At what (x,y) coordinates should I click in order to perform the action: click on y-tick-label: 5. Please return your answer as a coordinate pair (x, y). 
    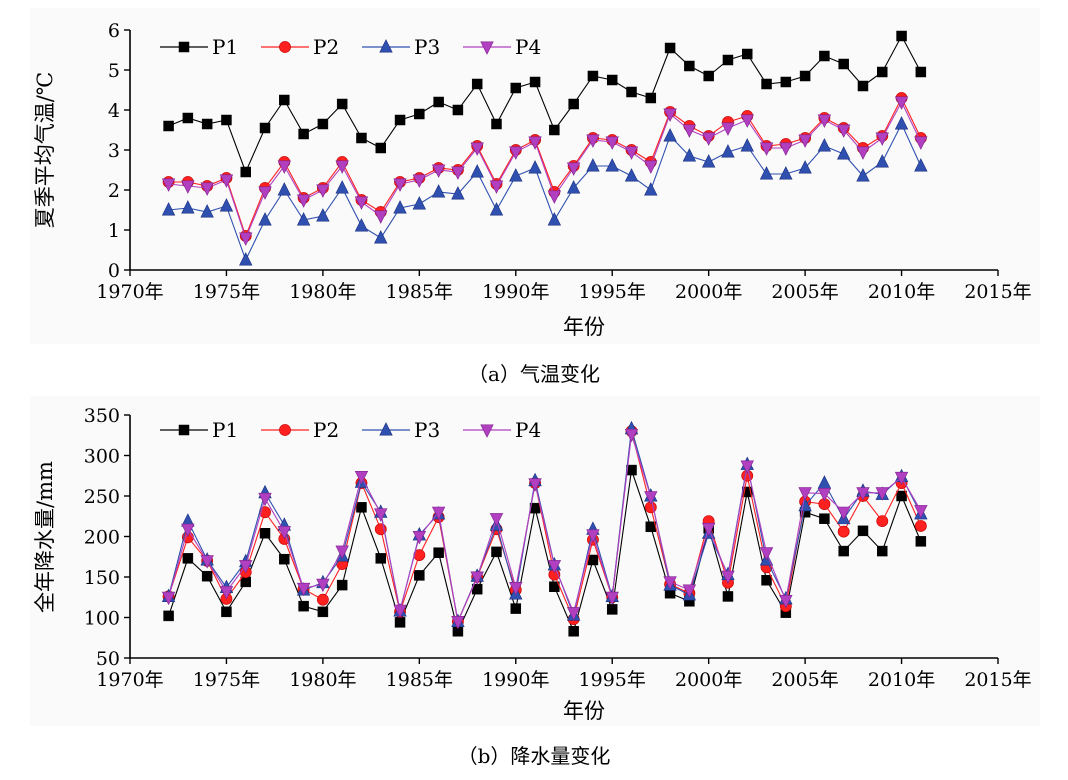
    Looking at the image, I should click on (114, 71).